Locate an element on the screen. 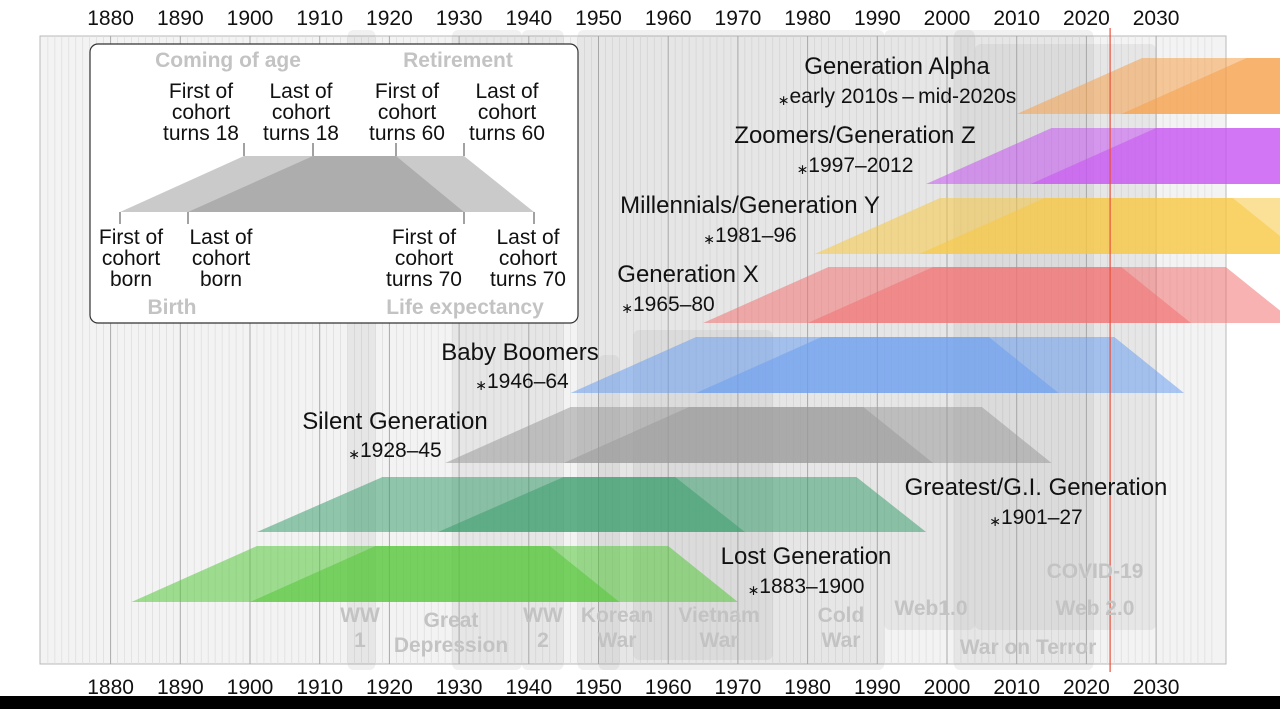 The image size is (1280, 709). generation-years: ∗1901–27 is located at coordinates (1036, 517).